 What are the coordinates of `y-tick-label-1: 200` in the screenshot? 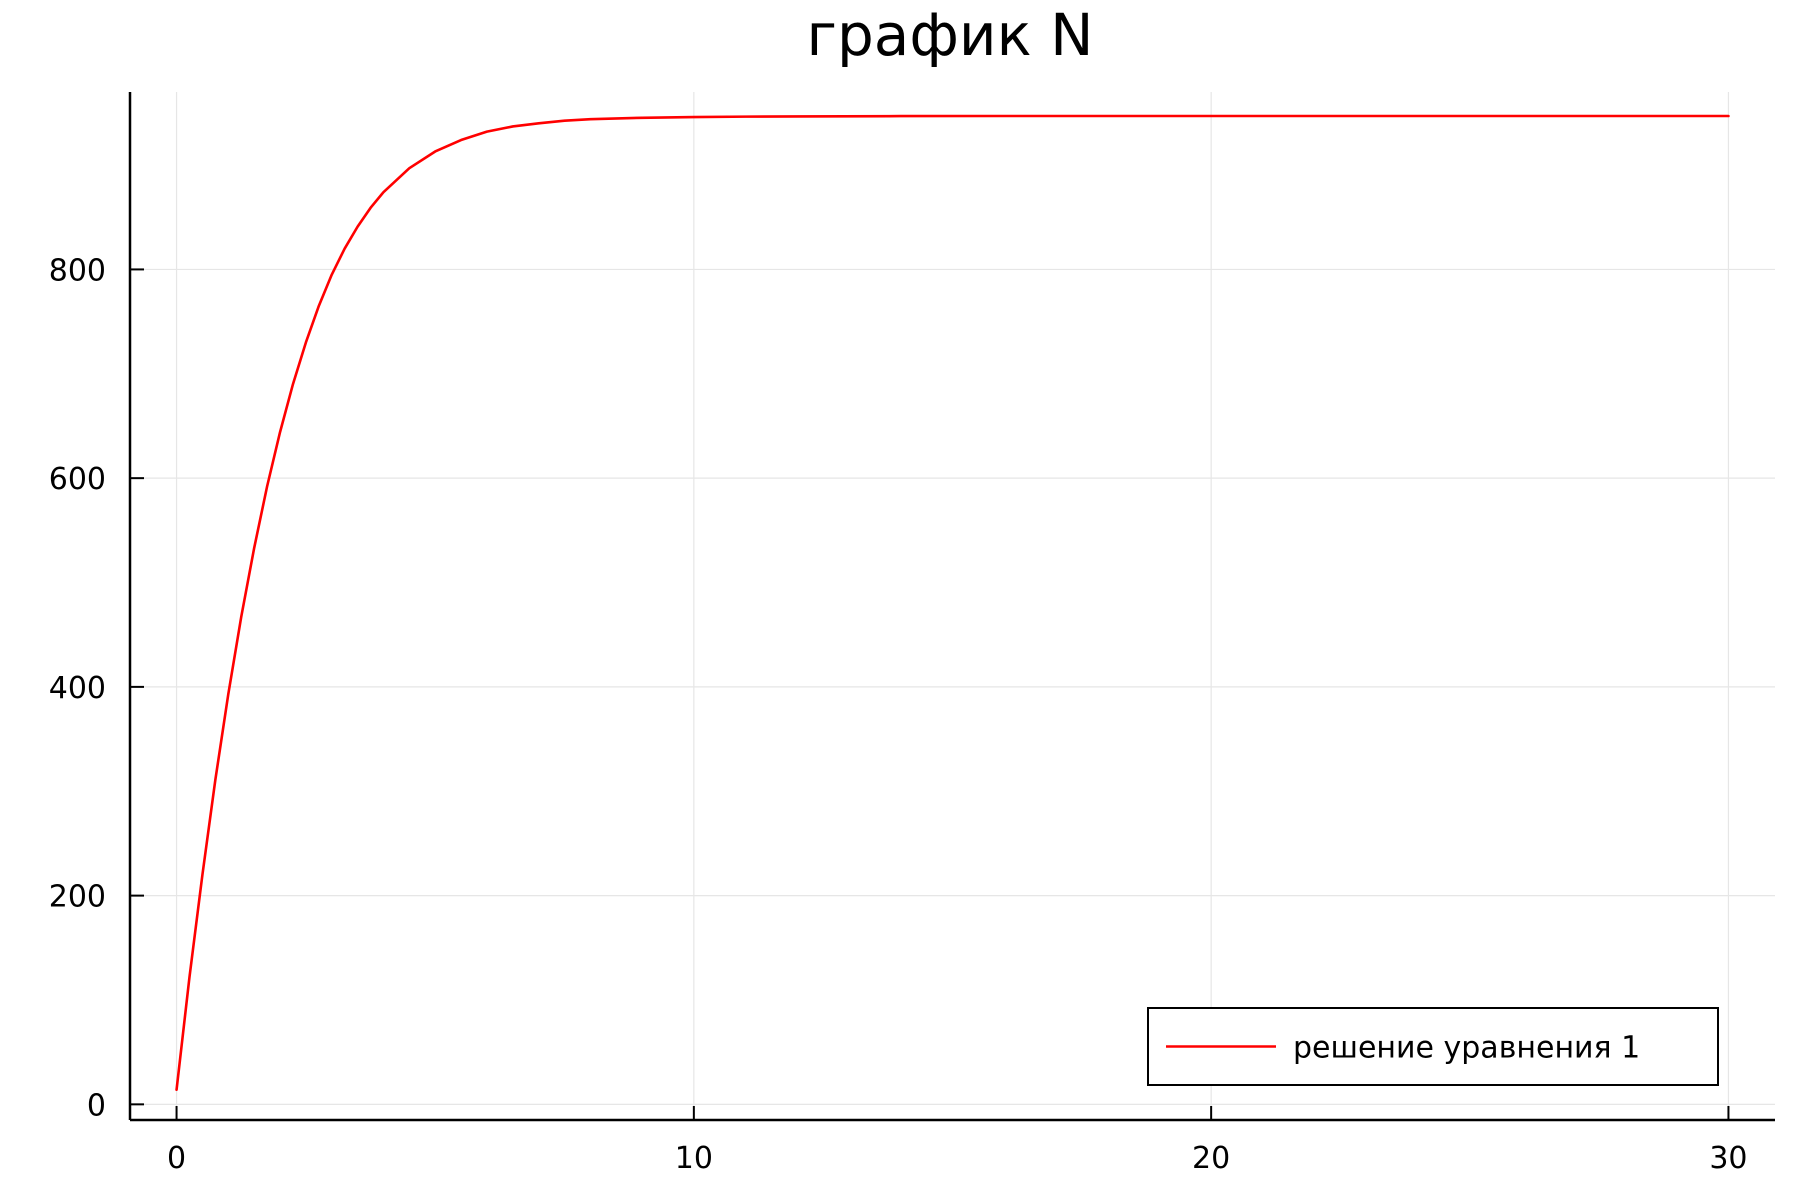 It's located at (77, 897).